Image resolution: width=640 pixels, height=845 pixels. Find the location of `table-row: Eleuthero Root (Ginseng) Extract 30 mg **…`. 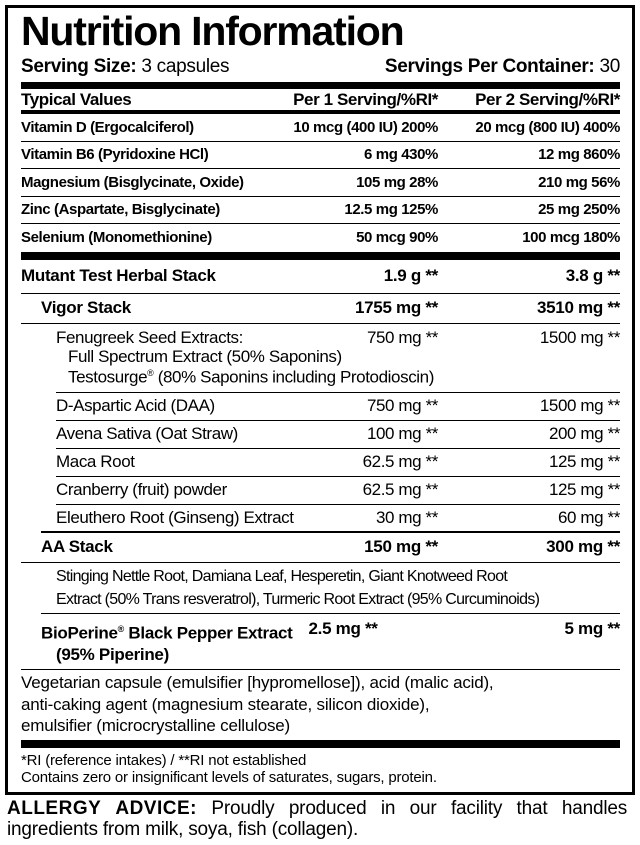

table-row: Eleuthero Root (Ginseng) Extract 30 mg **… is located at coordinates (330, 519).